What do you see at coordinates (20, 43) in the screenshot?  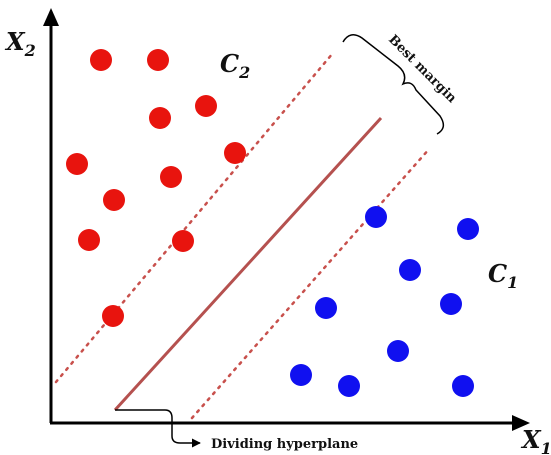 I see `y-axis-label: X2` at bounding box center [20, 43].